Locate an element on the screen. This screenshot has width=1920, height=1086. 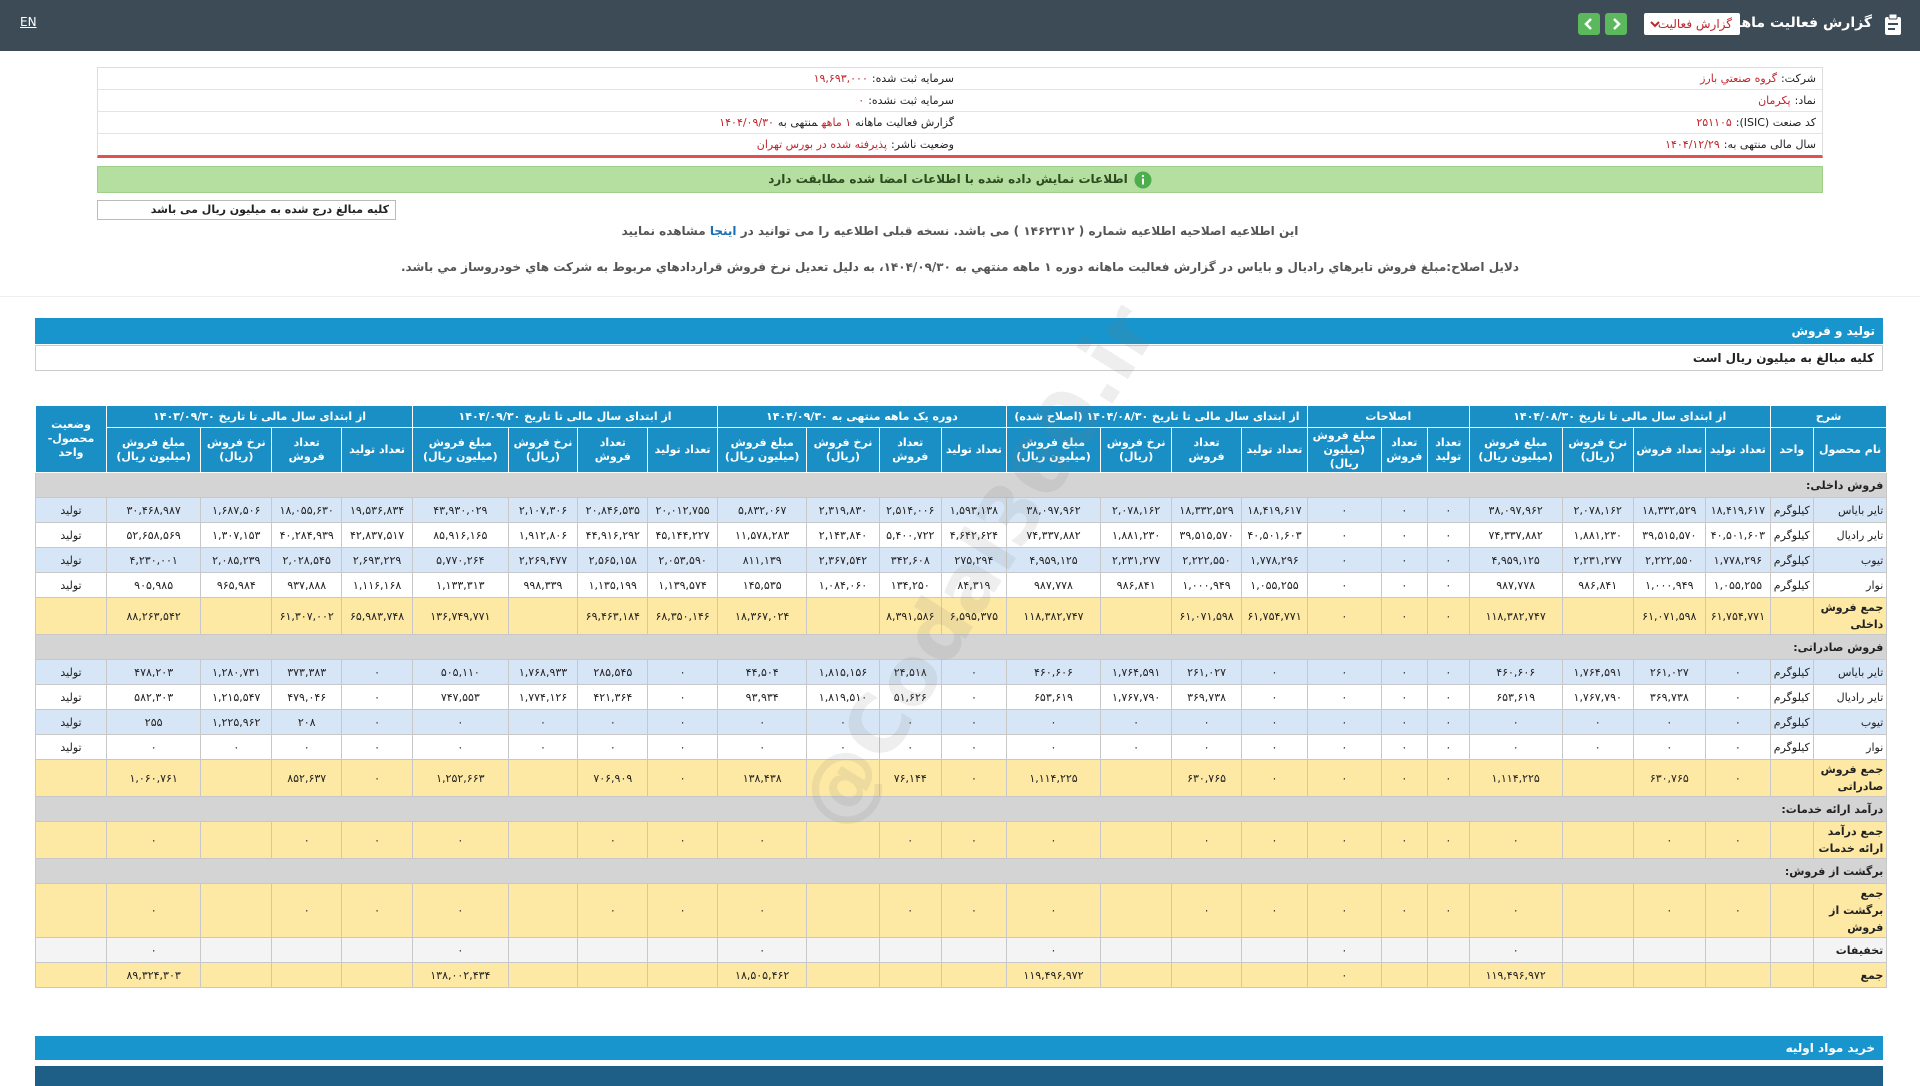
table-cell: ۶۹,۴۶۳,۱۸۴ is located at coordinates (613, 616).